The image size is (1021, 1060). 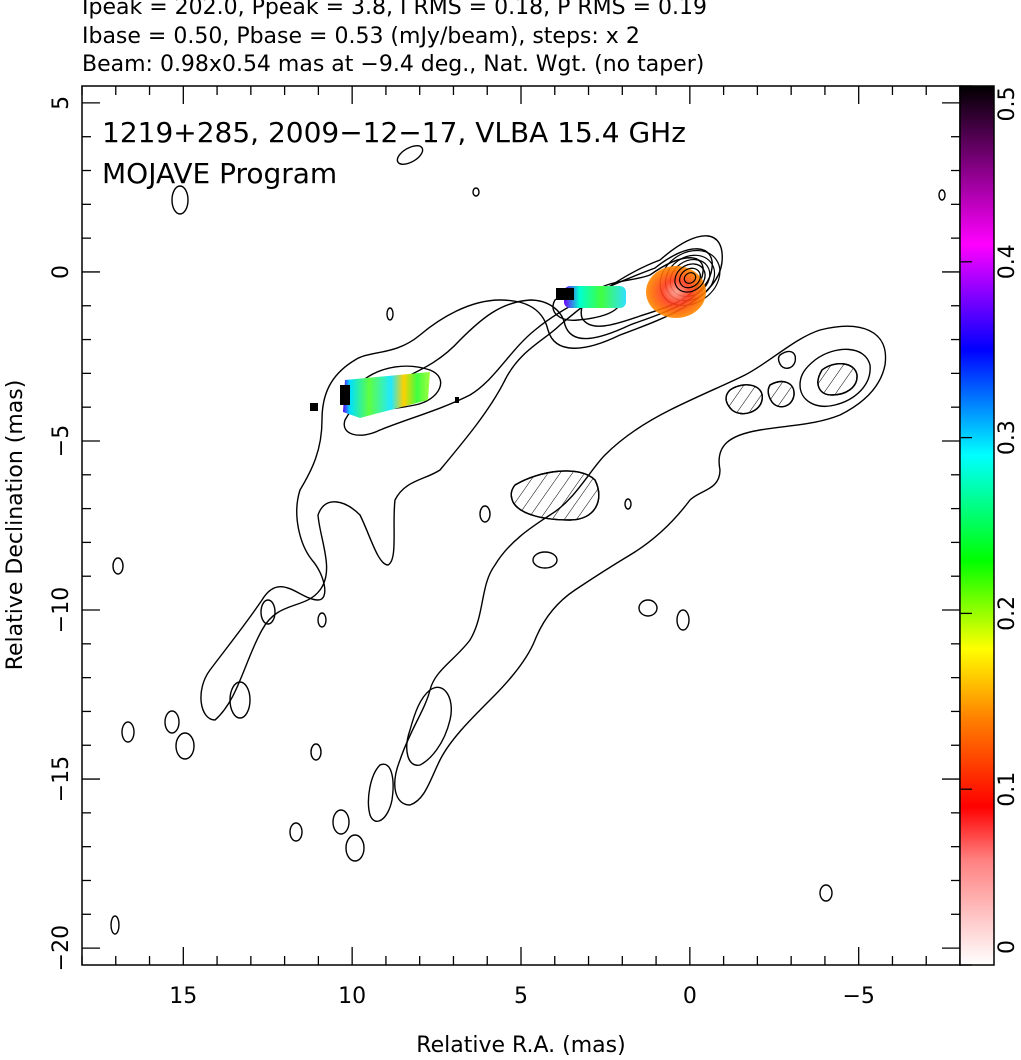 What do you see at coordinates (977, 525) in the screenshot?
I see `colorbar` at bounding box center [977, 525].